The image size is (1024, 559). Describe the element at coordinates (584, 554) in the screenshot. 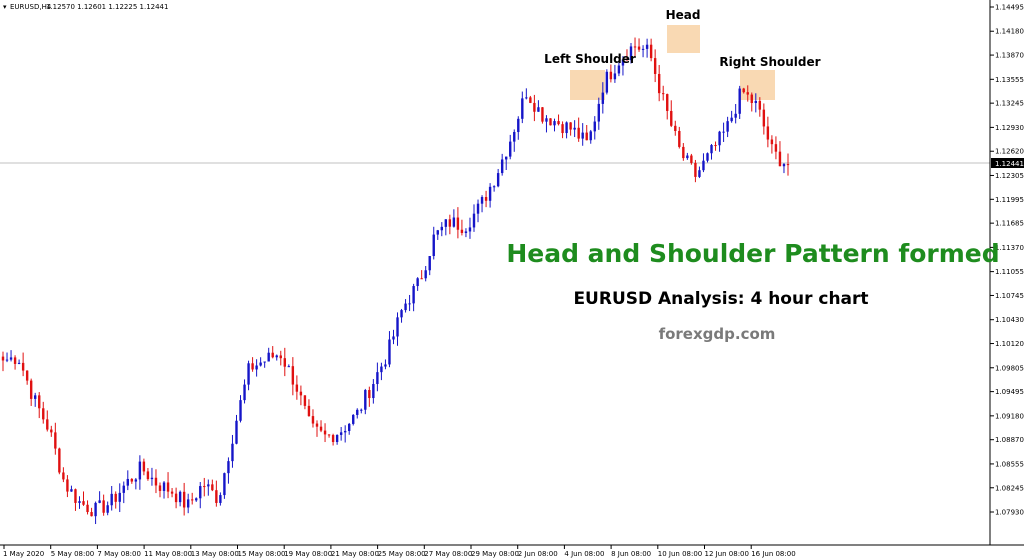

I see `time-tick-label: 4 Jun 08:00` at that location.